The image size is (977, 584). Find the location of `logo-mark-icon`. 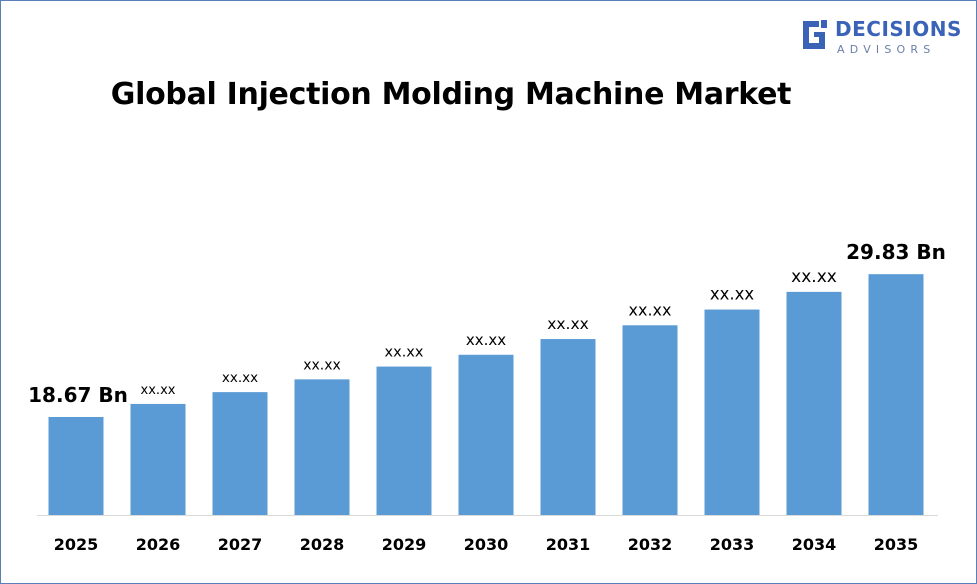

logo-mark-icon is located at coordinates (815, 34).